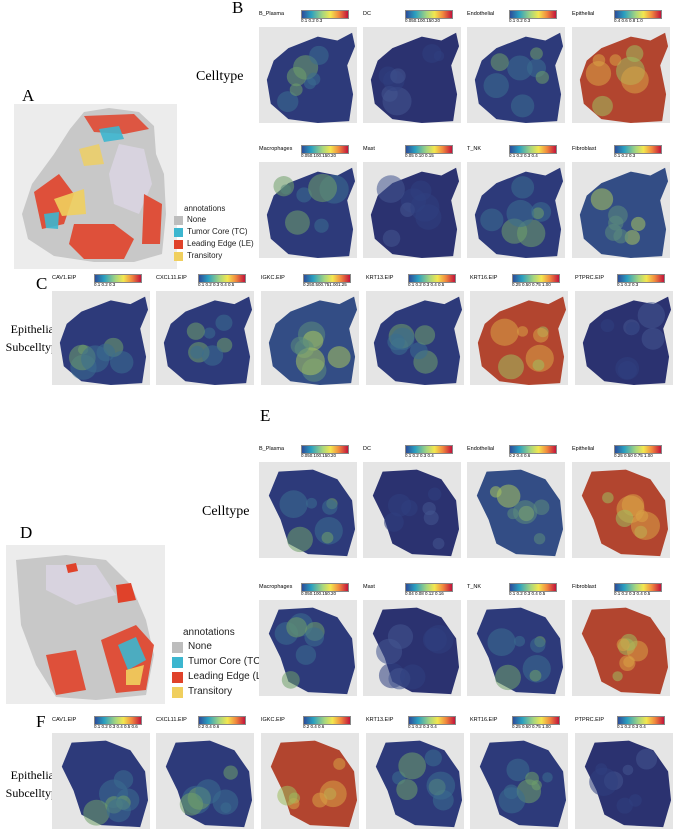 Image resolution: width=676 pixels, height=832 pixels. I want to click on f-0-colorbar-ticks: 0.1 0.2 0.3 0.4 0.5 0.6, so click(116, 726).